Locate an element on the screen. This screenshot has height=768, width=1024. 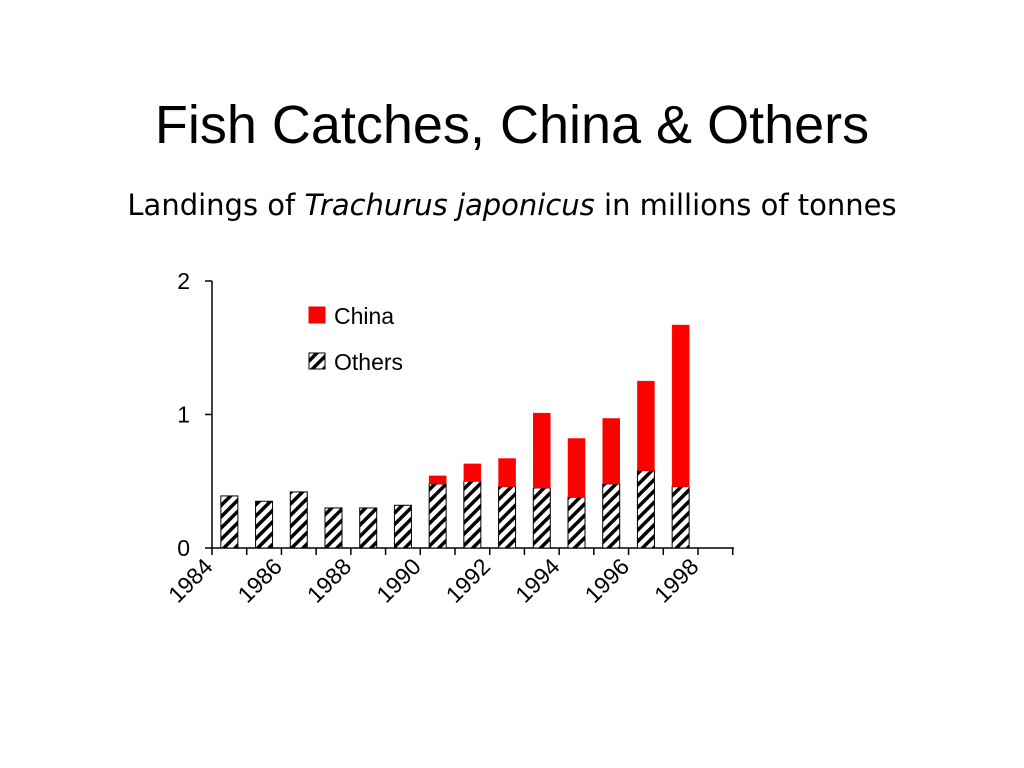
x-tick-label: 1988 is located at coordinates (329, 580).